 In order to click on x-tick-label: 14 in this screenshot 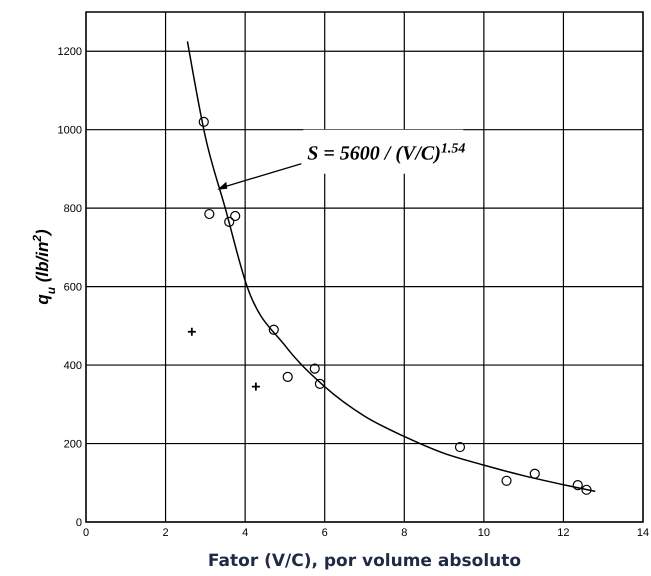, I will do `click(643, 533)`.